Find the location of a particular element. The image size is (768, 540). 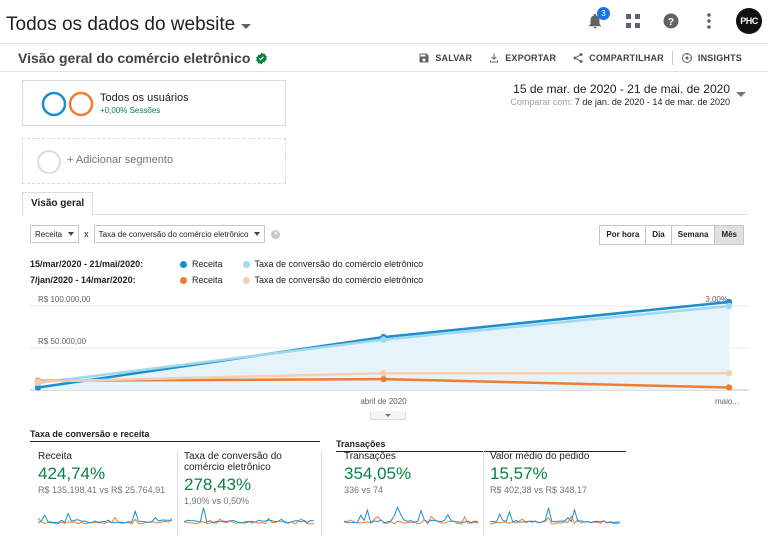

scorecard-value: 424,74% is located at coordinates (72, 473).